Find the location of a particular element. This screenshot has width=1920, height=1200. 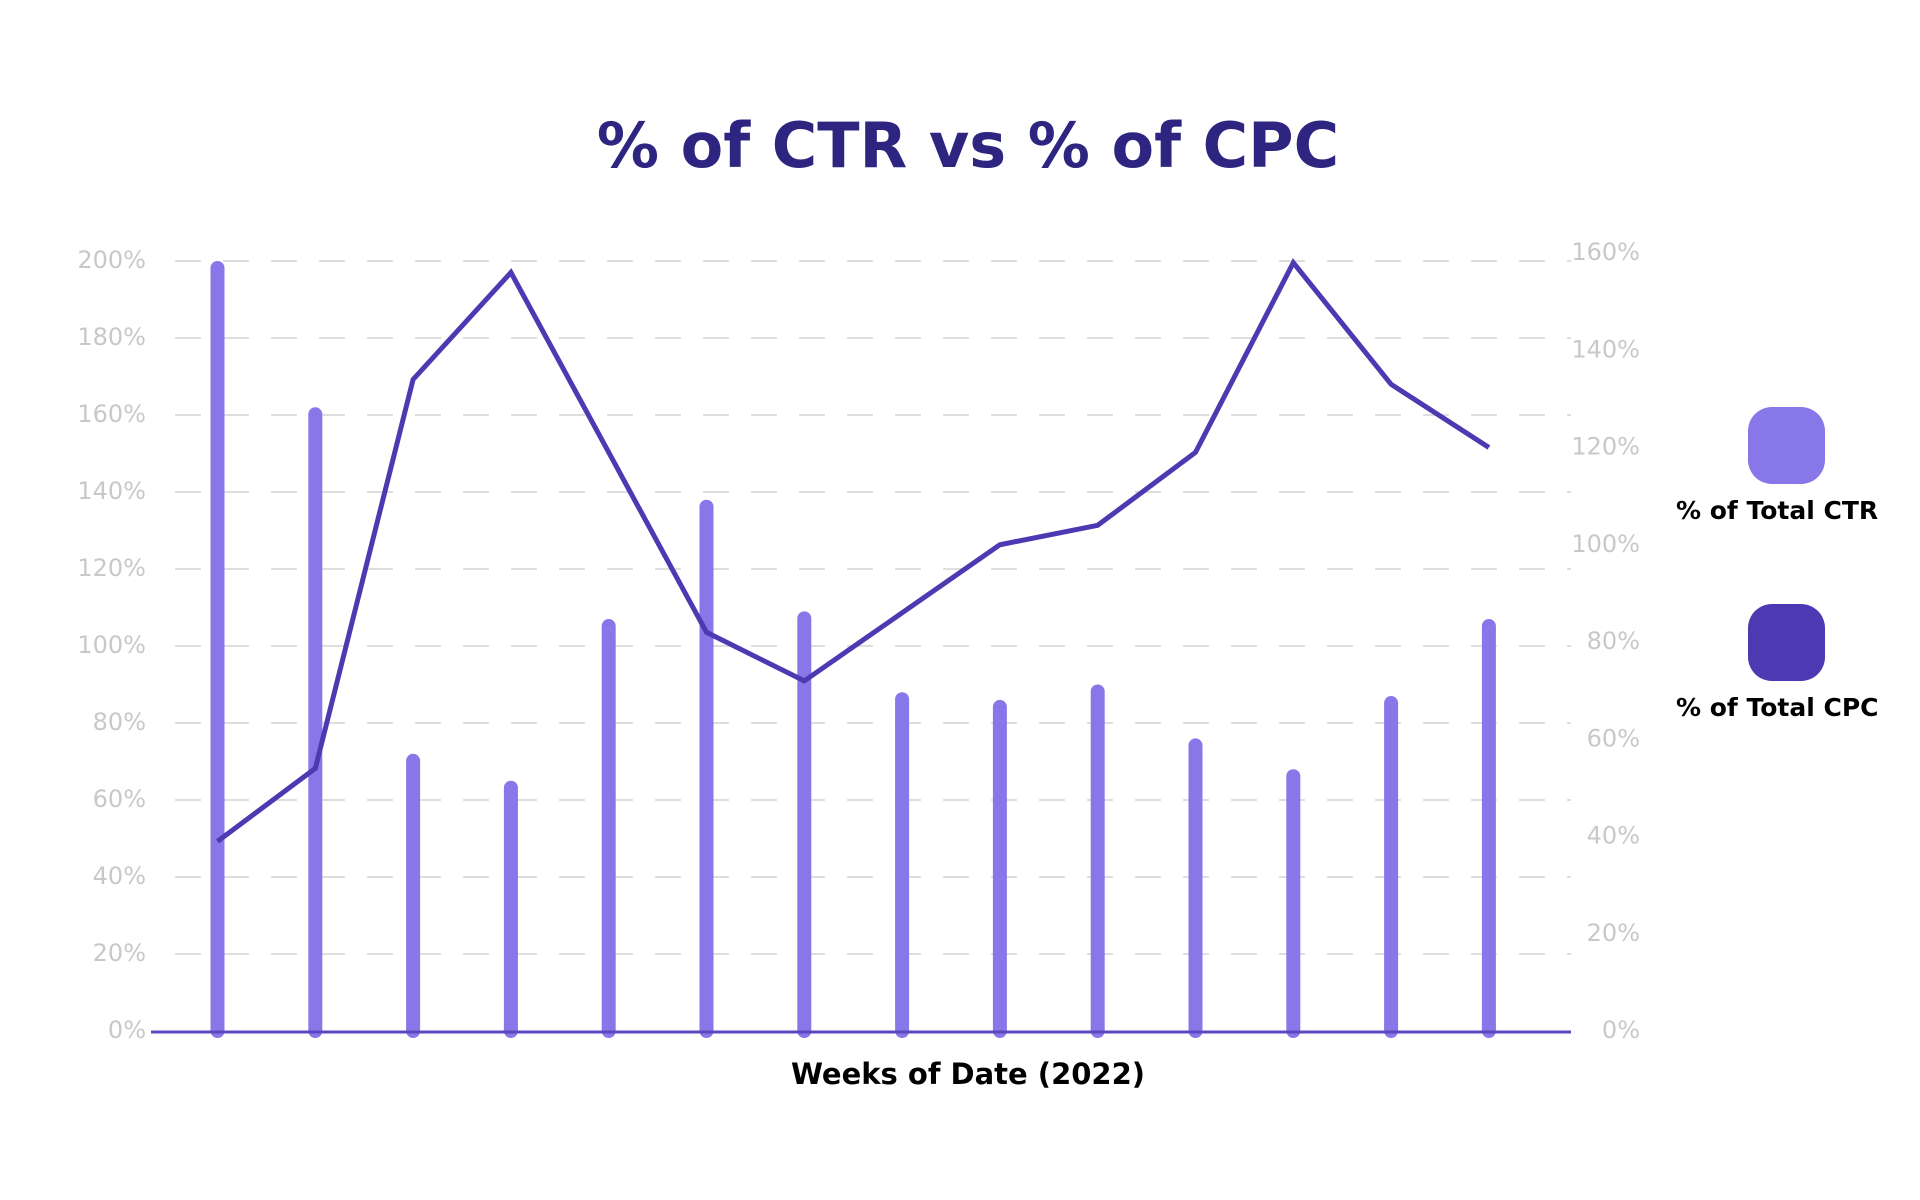

y-tick-label: 200% is located at coordinates (111, 260).